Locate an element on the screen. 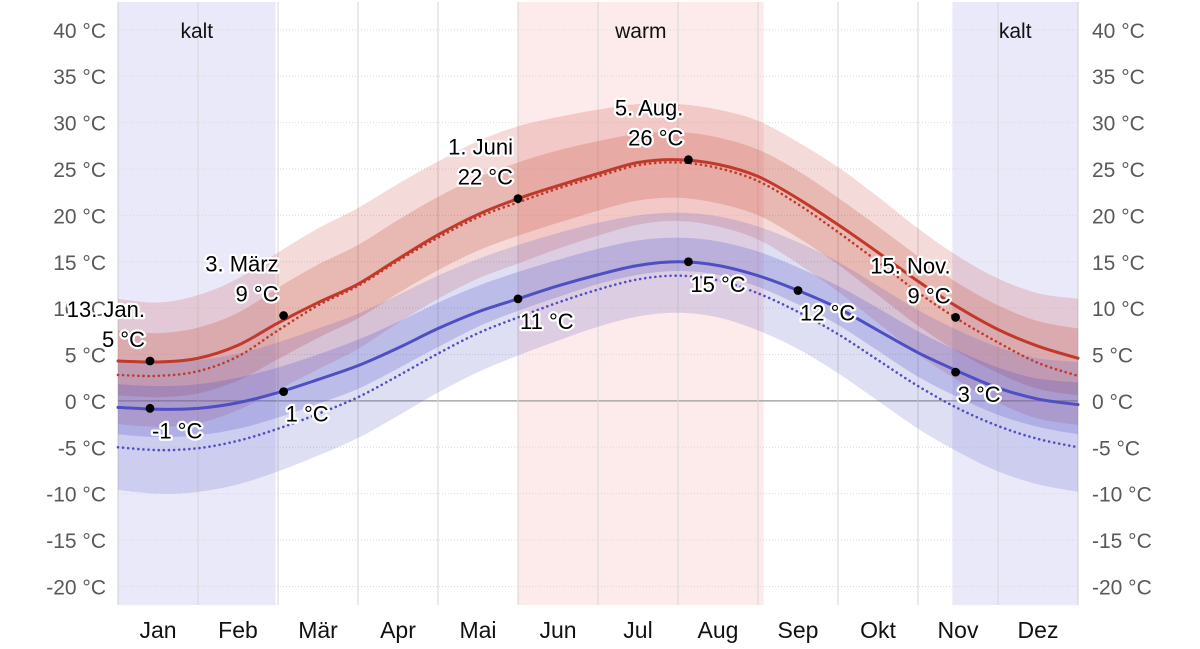 The width and height of the screenshot is (1200, 649). y-tick-right: 25 °C is located at coordinates (1118, 170).